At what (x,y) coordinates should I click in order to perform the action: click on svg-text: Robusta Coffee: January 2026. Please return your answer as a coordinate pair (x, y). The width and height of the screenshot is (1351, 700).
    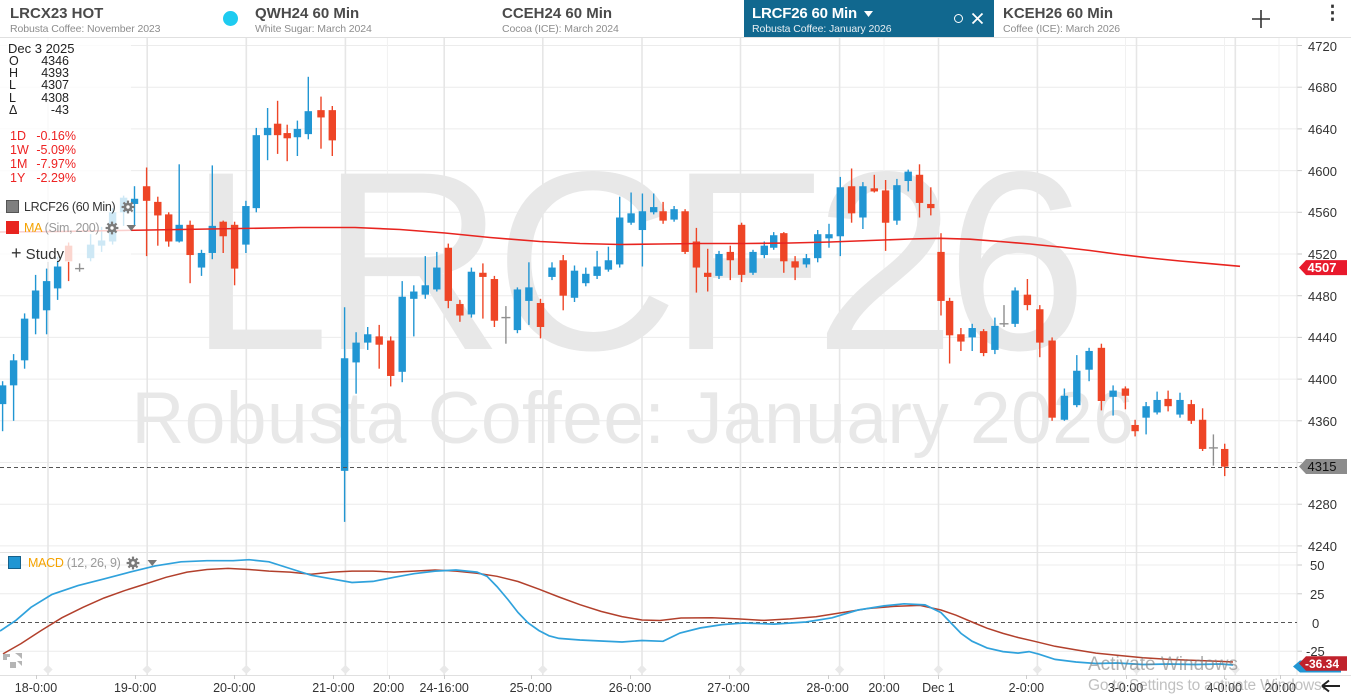
    Looking at the image, I should click on (633, 418).